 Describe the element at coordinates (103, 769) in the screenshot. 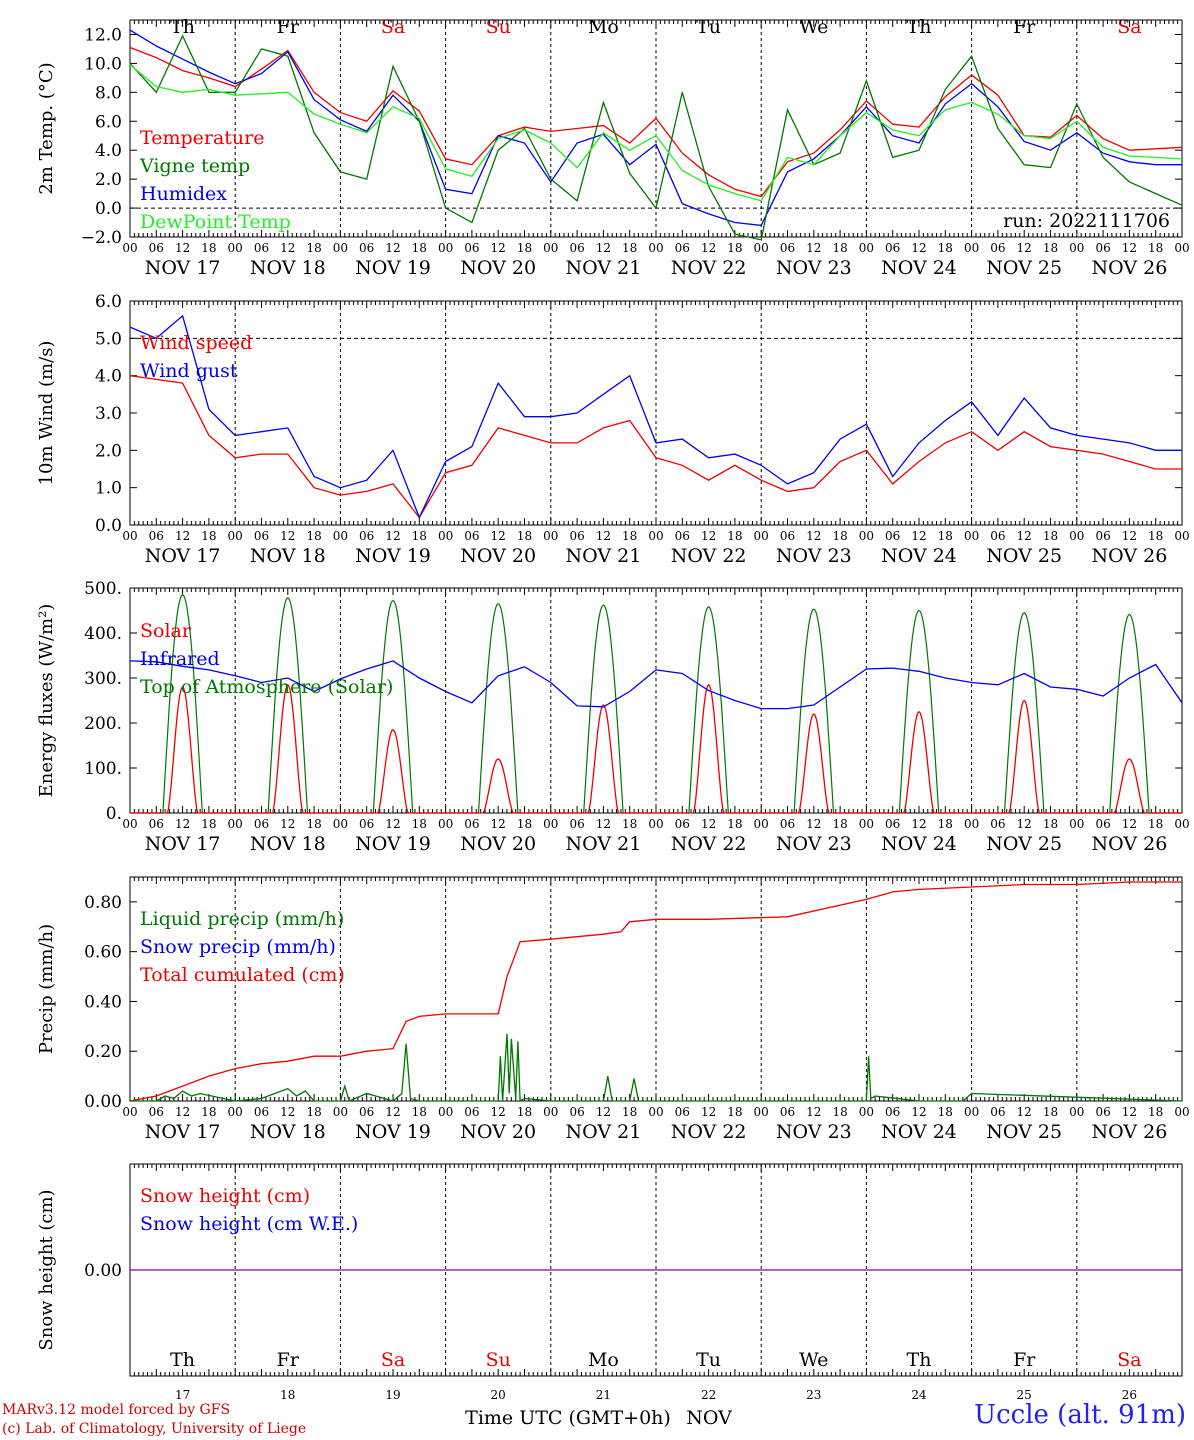

I see `y-tick-label: 100.` at that location.